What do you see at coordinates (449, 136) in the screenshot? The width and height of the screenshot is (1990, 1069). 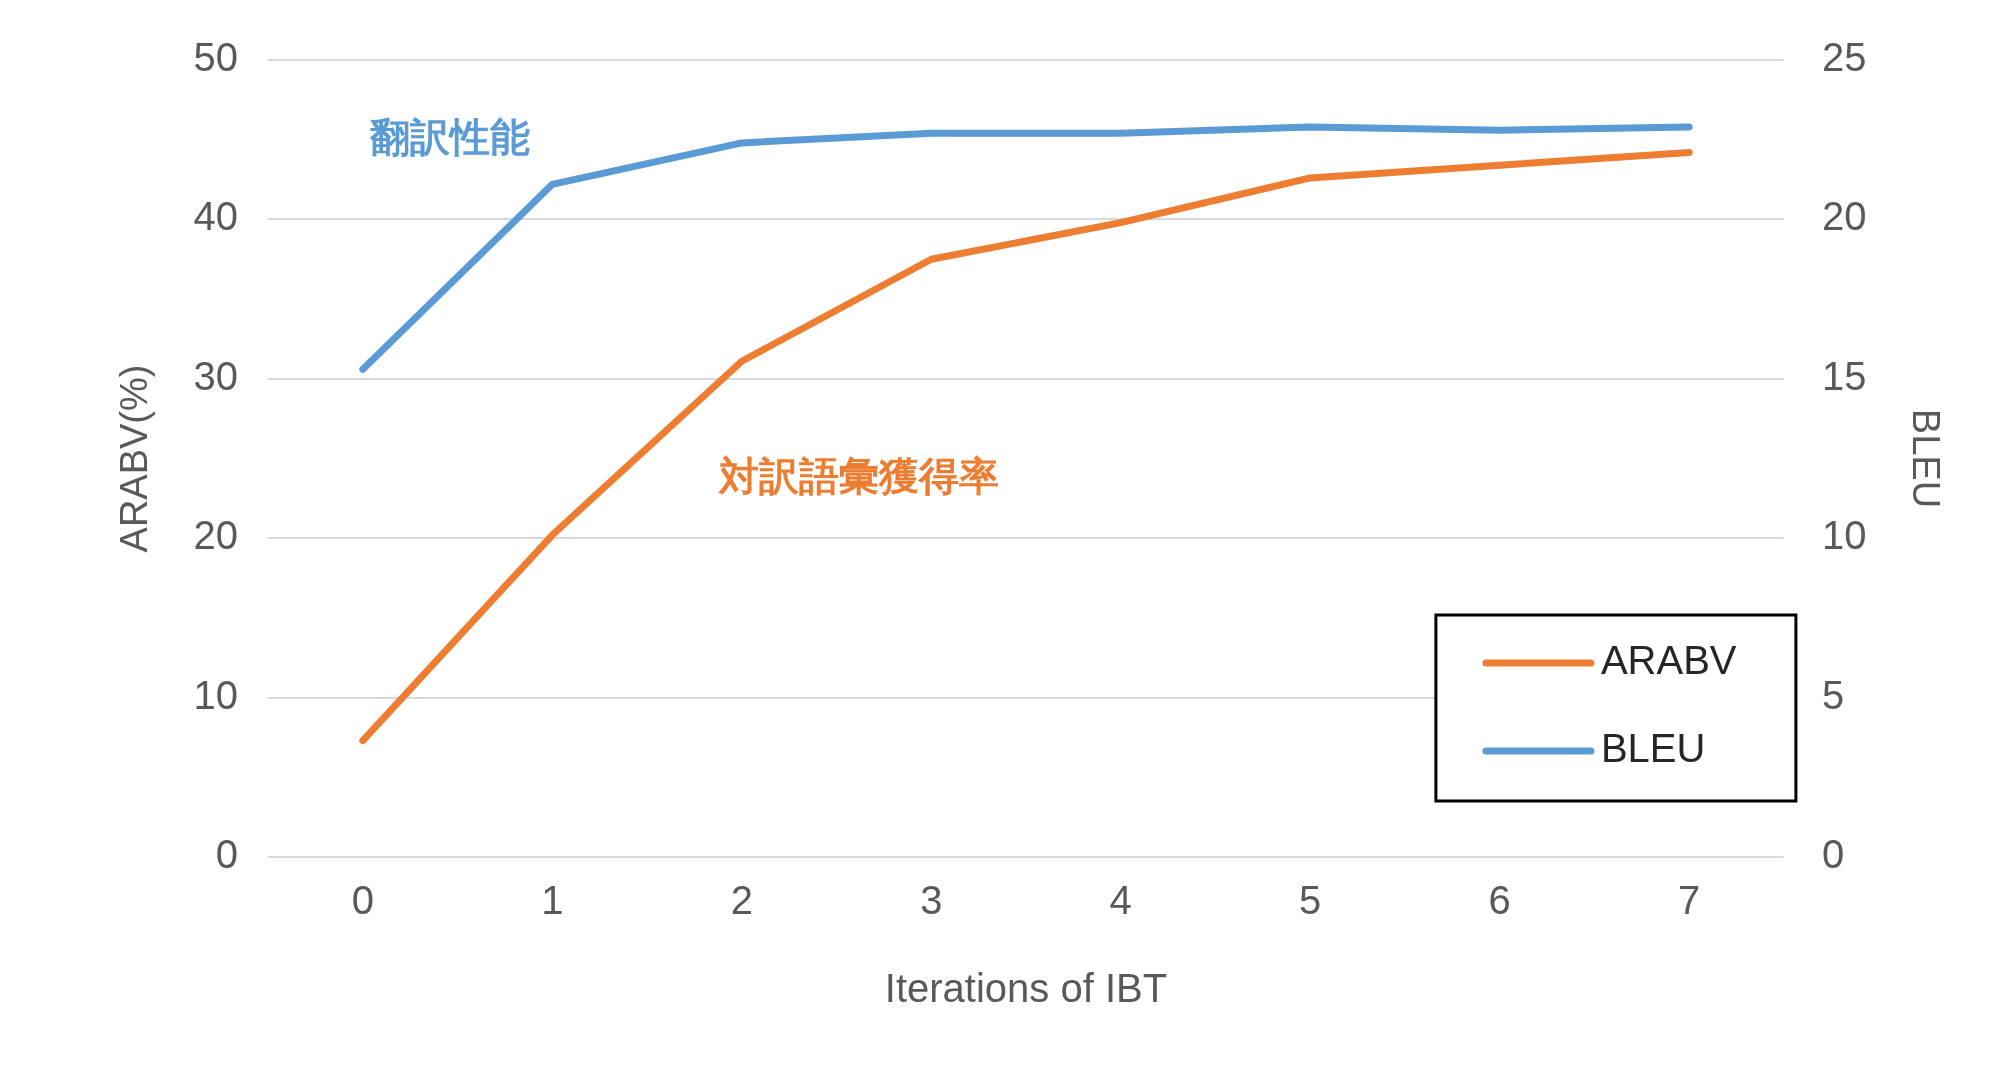 I see `annotation: 翻訳性能` at bounding box center [449, 136].